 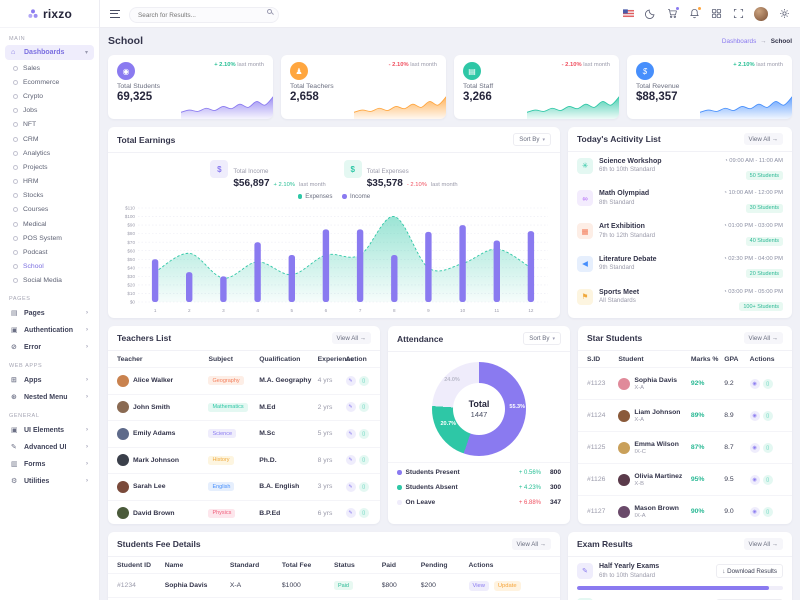 What do you see at coordinates (49, 96) in the screenshot?
I see `sidebar-subitem: Crypto` at bounding box center [49, 96].